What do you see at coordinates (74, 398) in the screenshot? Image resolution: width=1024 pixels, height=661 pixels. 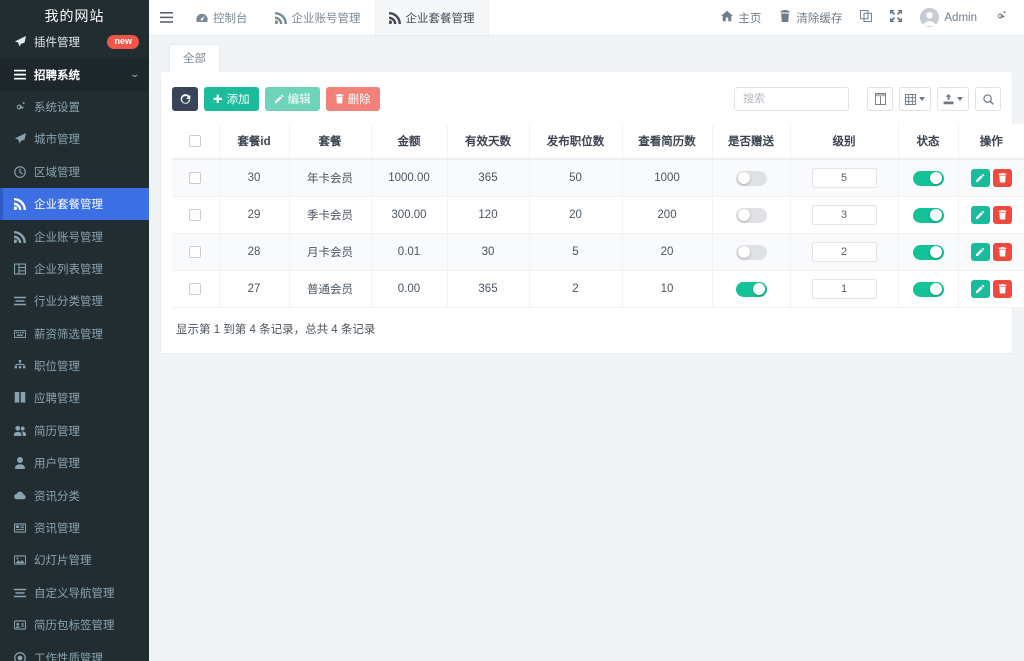 I see `sidebar-item-11: 应聘管理` at bounding box center [74, 398].